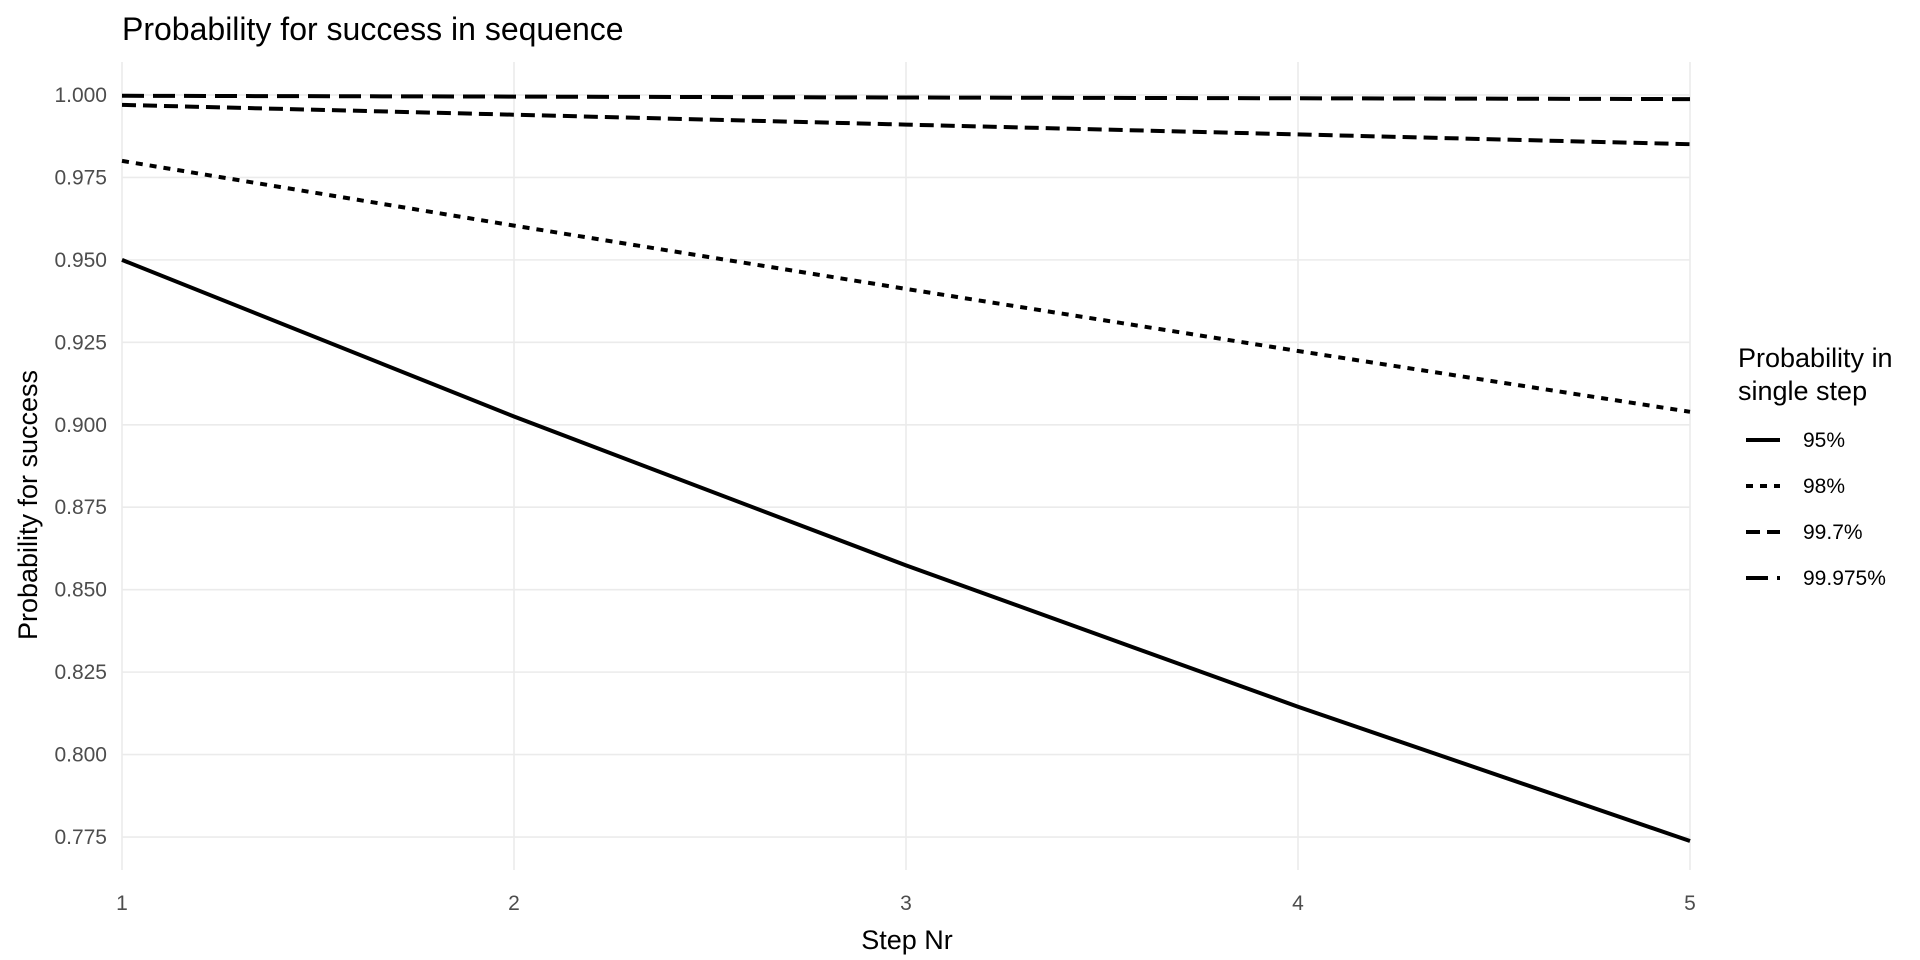  Describe the element at coordinates (1815, 358) in the screenshot. I see `legend-title-line-1: Probability in` at that location.